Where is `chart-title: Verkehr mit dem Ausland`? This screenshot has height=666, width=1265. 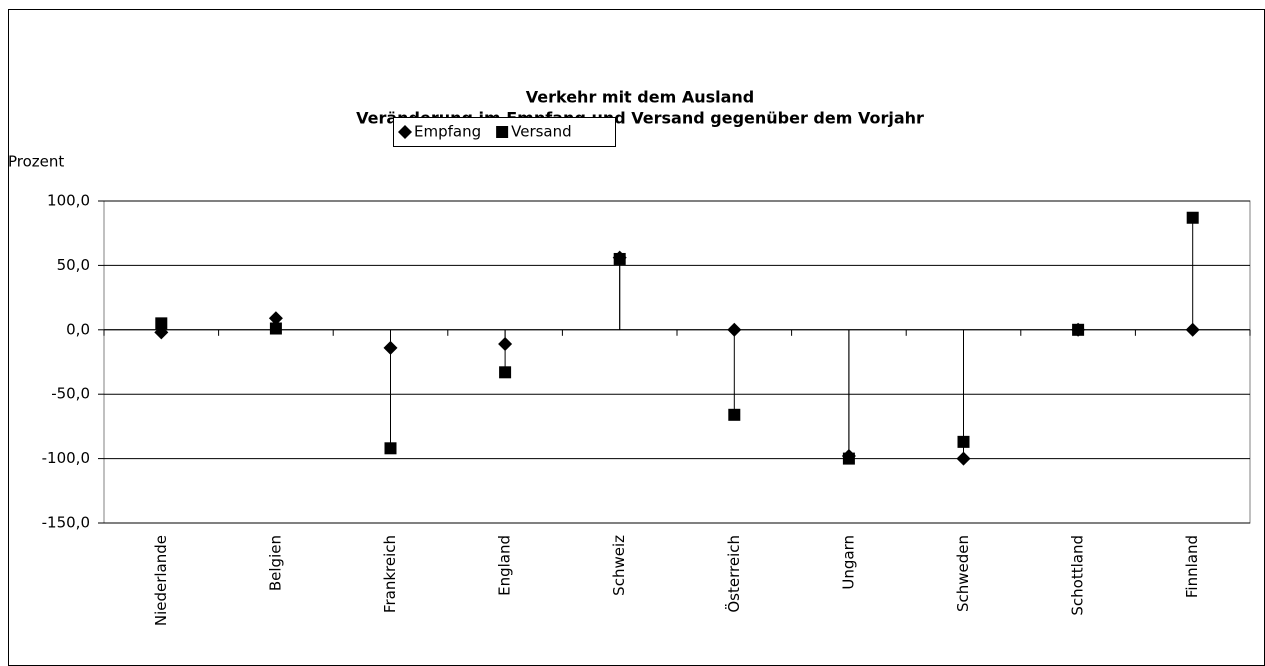 chart-title: Verkehr mit dem Ausland is located at coordinates (640, 97).